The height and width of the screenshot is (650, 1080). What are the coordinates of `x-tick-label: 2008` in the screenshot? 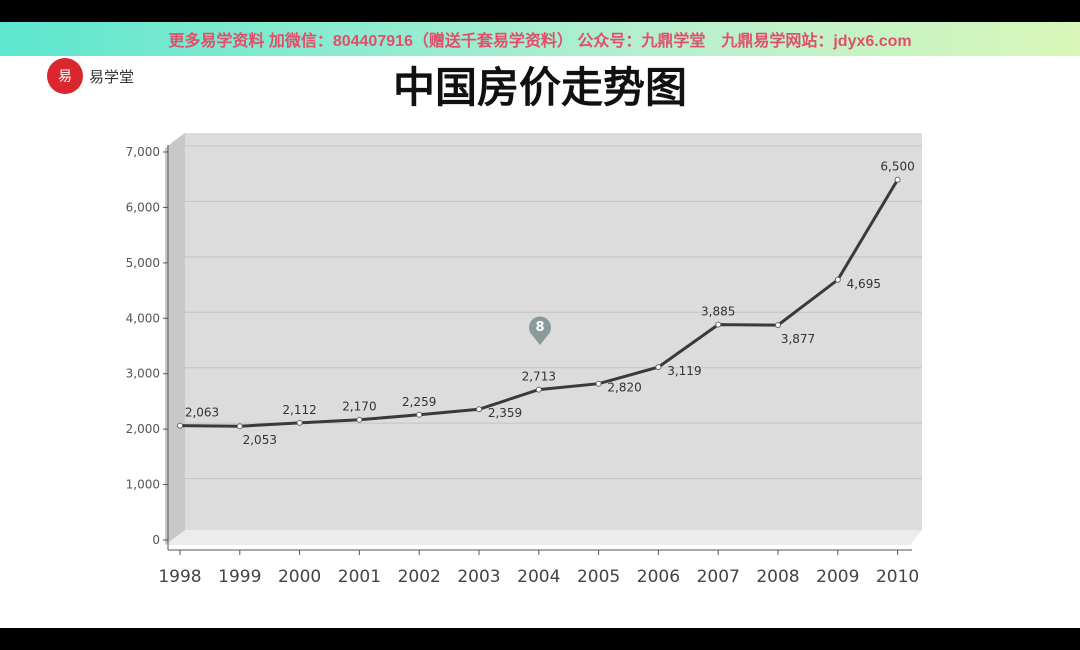 It's located at (777, 577).